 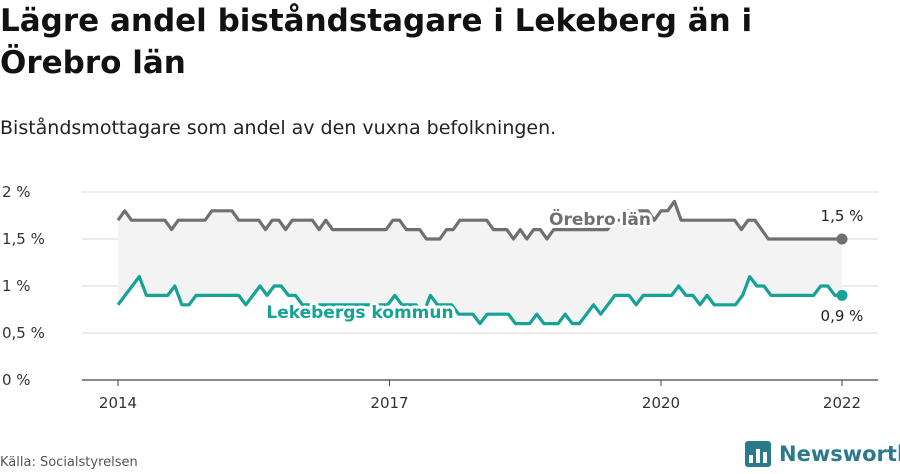 I want to click on x-tick-label: 2014, so click(x=118, y=403).